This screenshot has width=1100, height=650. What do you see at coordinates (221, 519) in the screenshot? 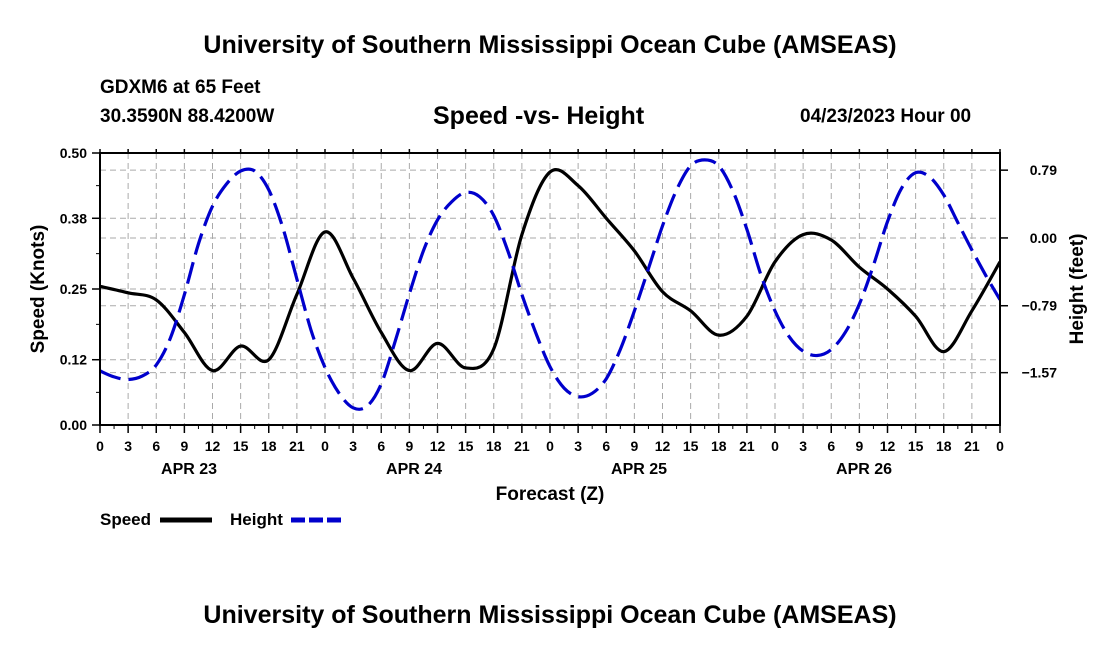
I see `legend: Speed Height` at bounding box center [221, 519].